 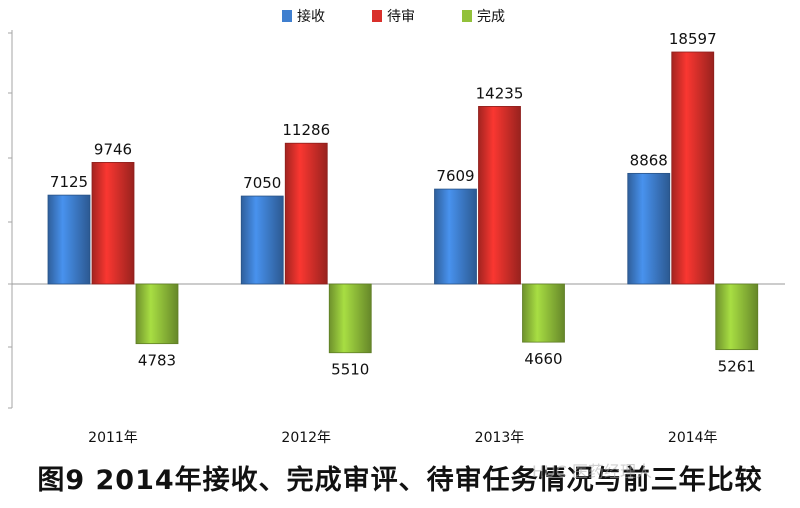 What do you see at coordinates (157, 361) in the screenshot?
I see `data-label: 4783` at bounding box center [157, 361].